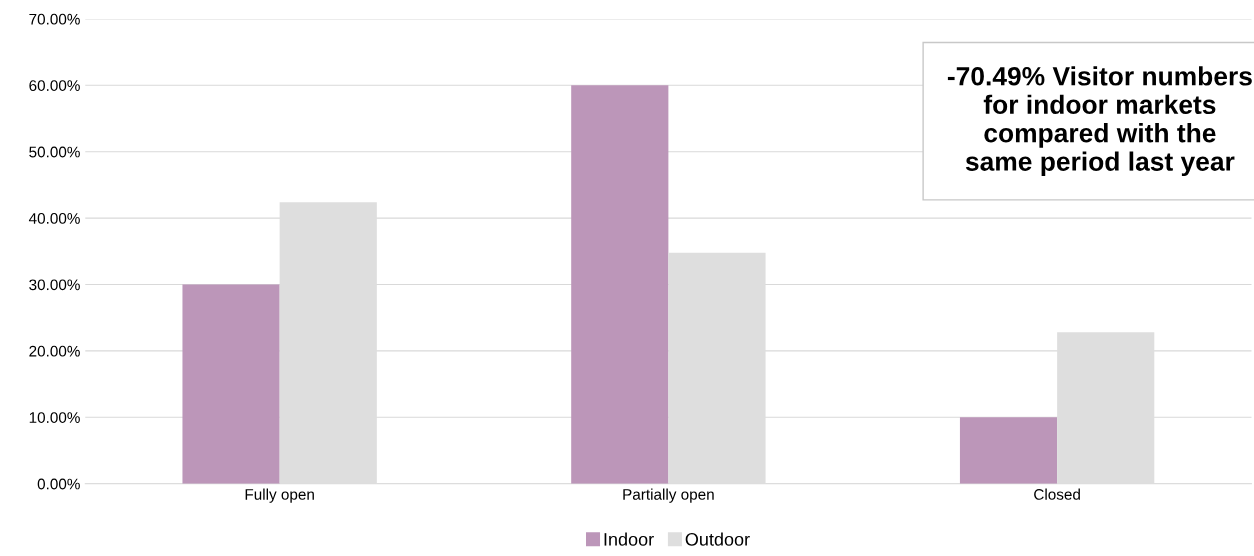  I want to click on annotation: -70.49% Visitor numbers for indoor markets compared with the same period last year, so click(1099, 121).